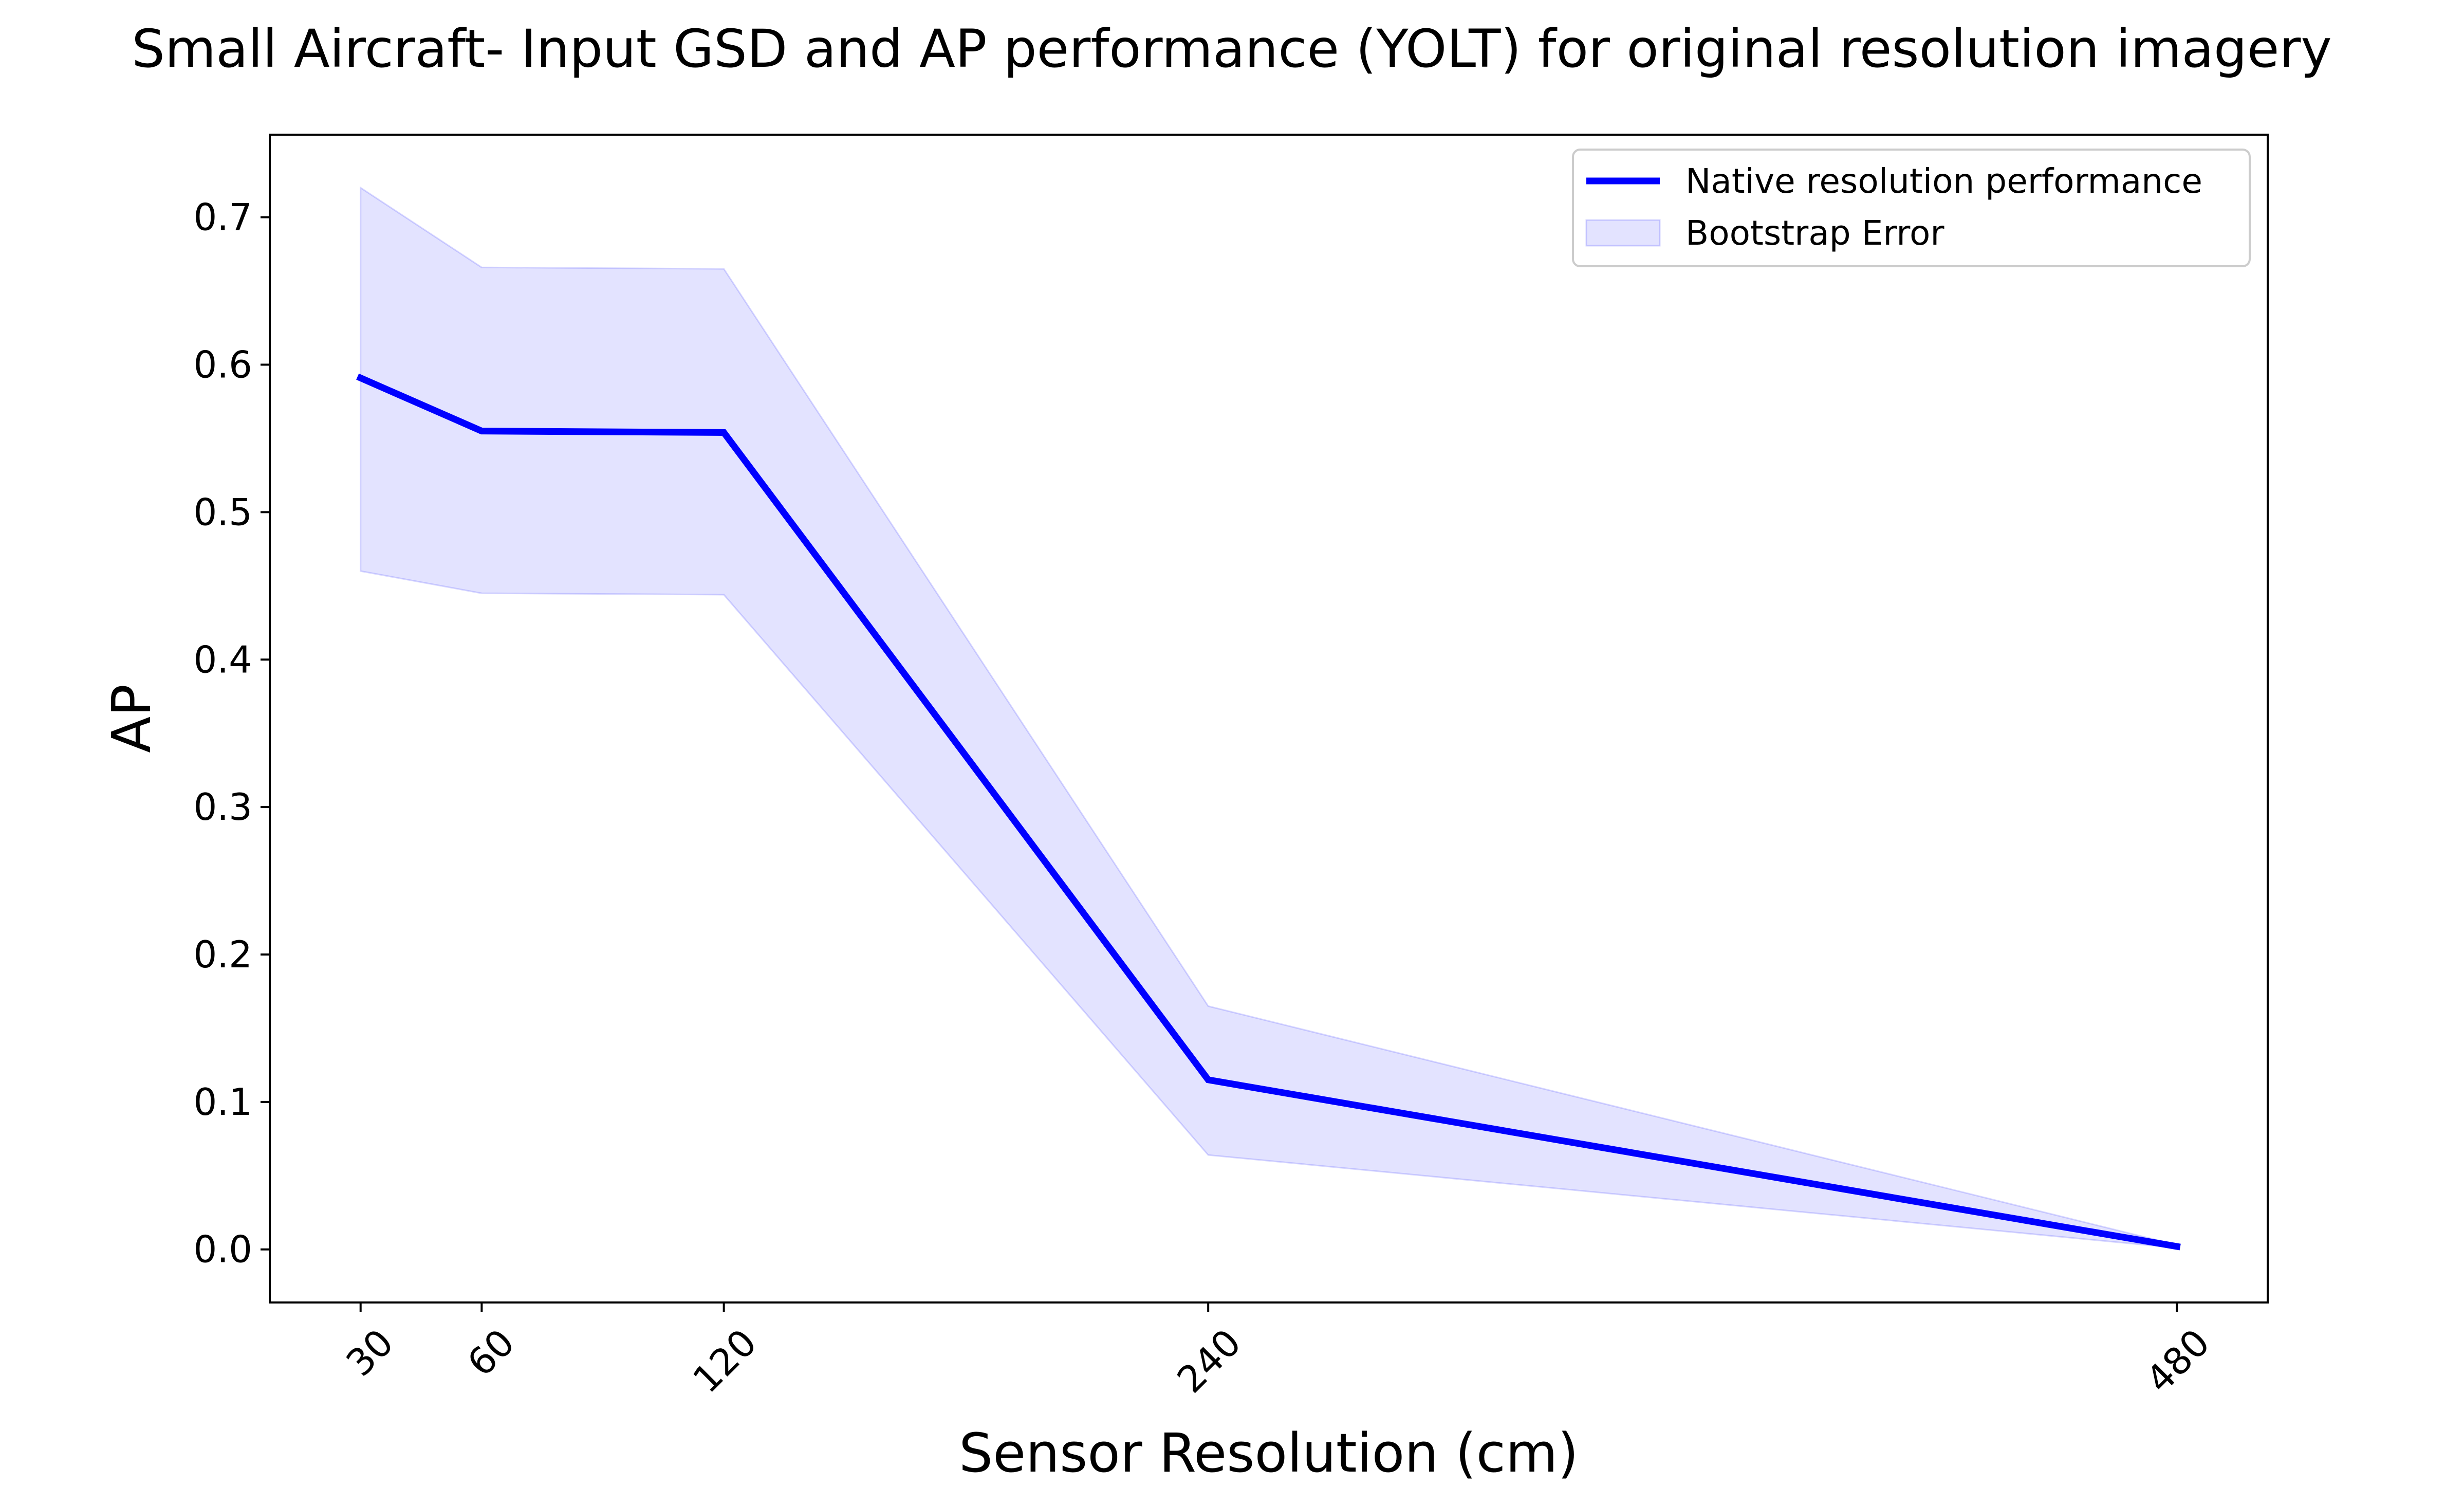 This screenshot has width=2464, height=1505. Describe the element at coordinates (222, 659) in the screenshot. I see `y-tick-label: 0.4` at that location.